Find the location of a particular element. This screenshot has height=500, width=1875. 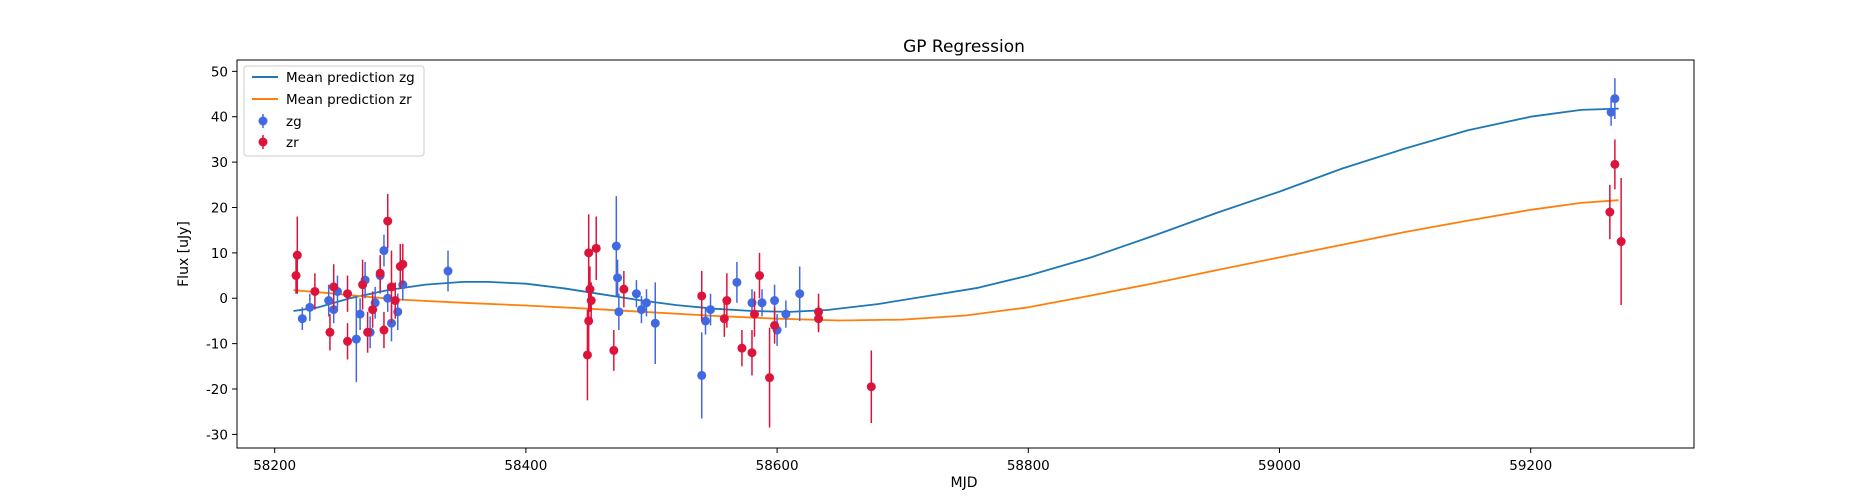

y-axis: -30 -20 -10 0 10 20 30 40 50 is located at coordinates (221, 253).